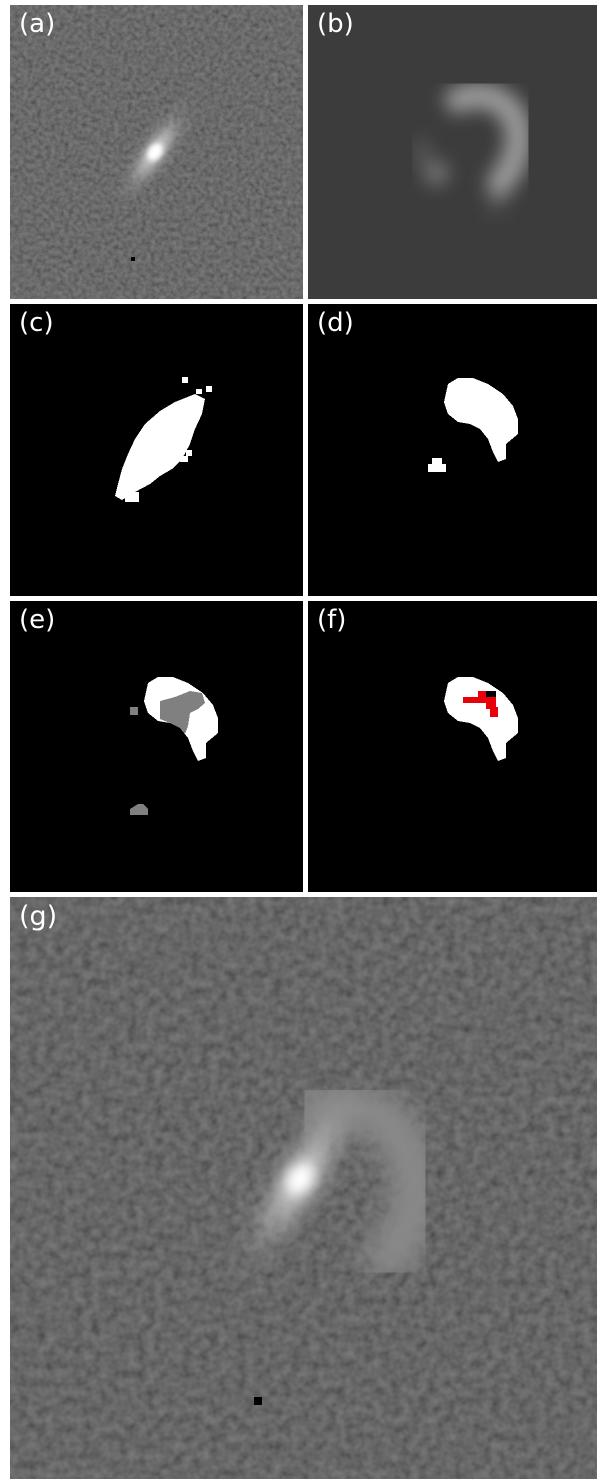 The height and width of the screenshot is (1479, 599). What do you see at coordinates (38, 916) in the screenshot?
I see `panel-g-label: (g)` at bounding box center [38, 916].